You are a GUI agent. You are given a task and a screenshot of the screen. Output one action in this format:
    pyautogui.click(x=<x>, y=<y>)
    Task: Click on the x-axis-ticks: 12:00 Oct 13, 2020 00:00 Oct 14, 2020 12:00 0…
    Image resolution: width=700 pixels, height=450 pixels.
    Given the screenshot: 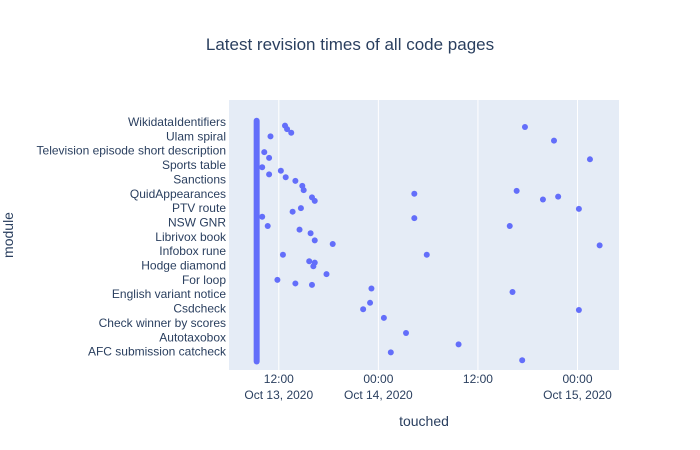 What is the action you would take?
    pyautogui.click(x=428, y=387)
    